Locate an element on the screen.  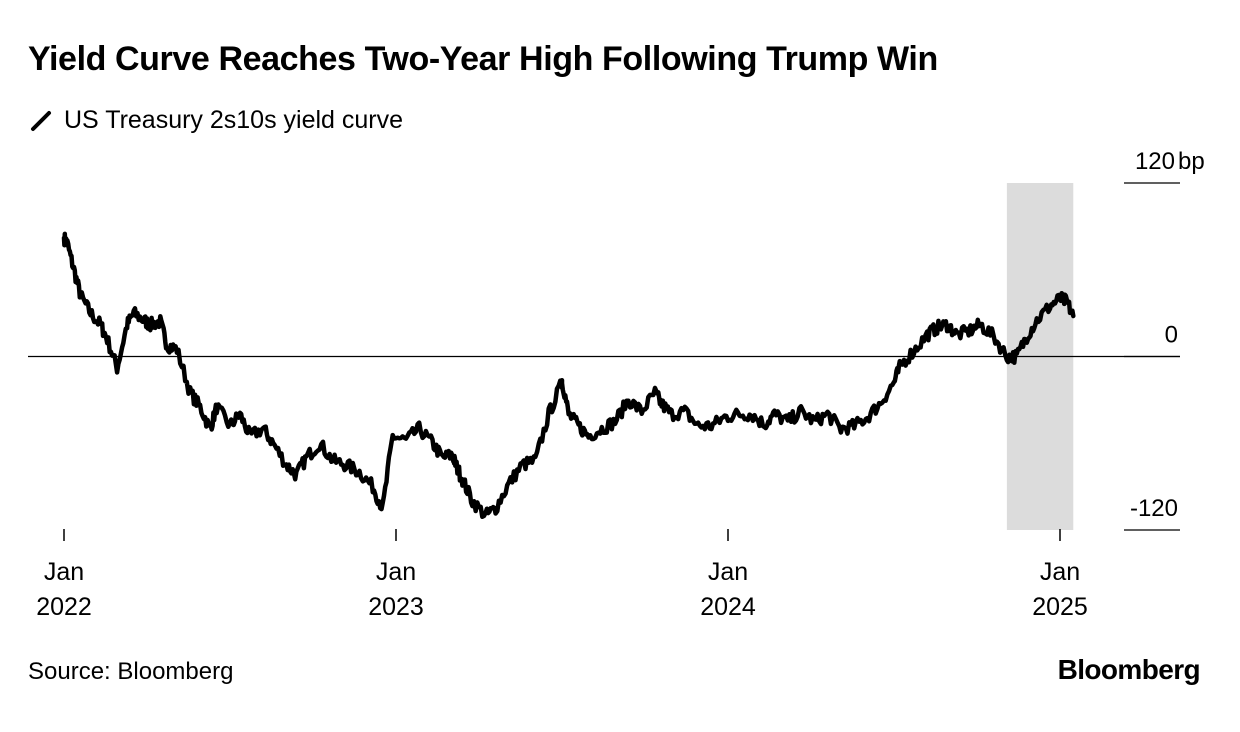
legend-line-icon is located at coordinates (41, 120).